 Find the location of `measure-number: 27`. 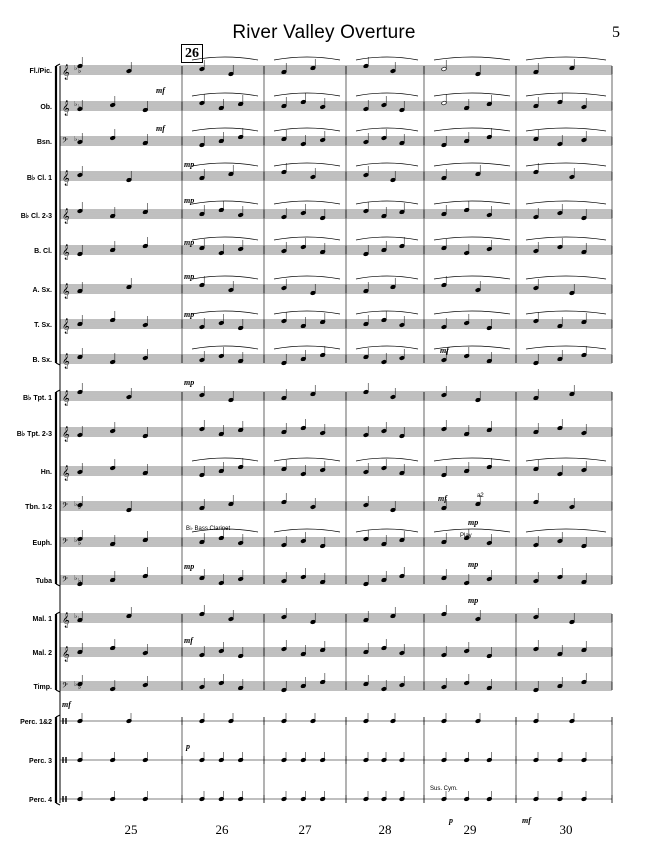

measure-number: 27 is located at coordinates (305, 829).